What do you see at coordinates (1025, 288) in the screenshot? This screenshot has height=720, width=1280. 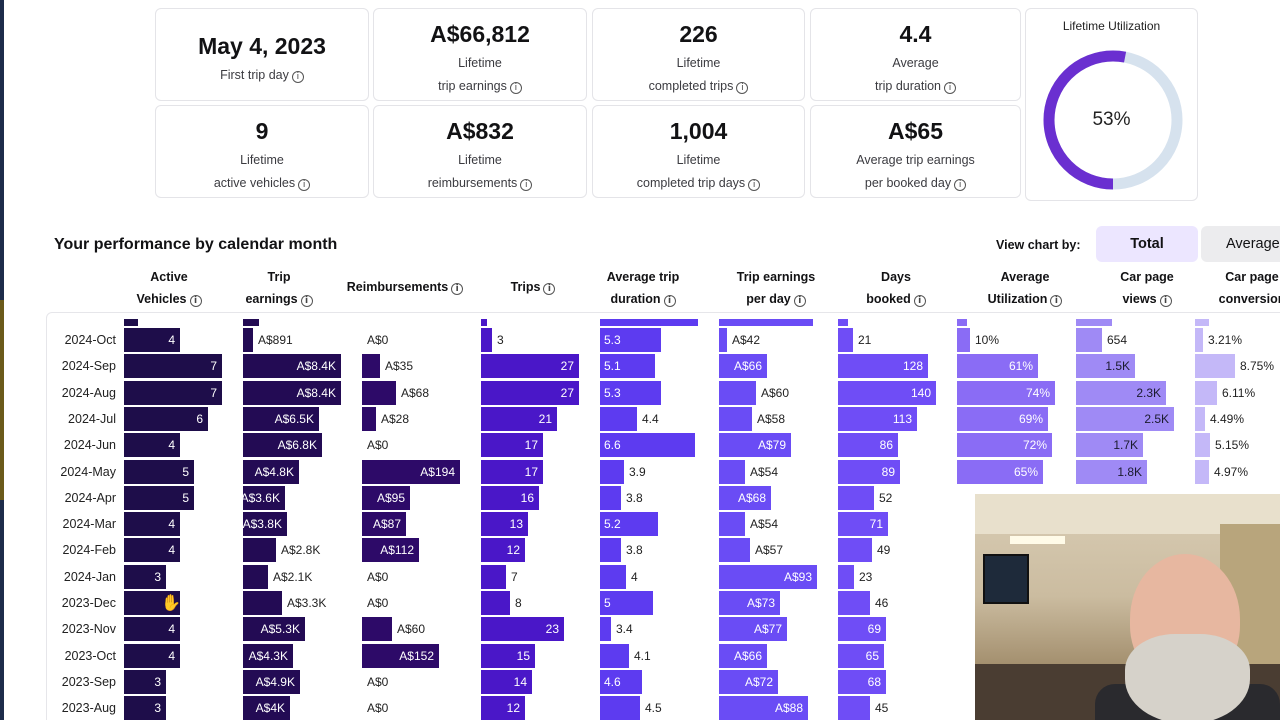 I see `column-header: Average Utilization i` at bounding box center [1025, 288].